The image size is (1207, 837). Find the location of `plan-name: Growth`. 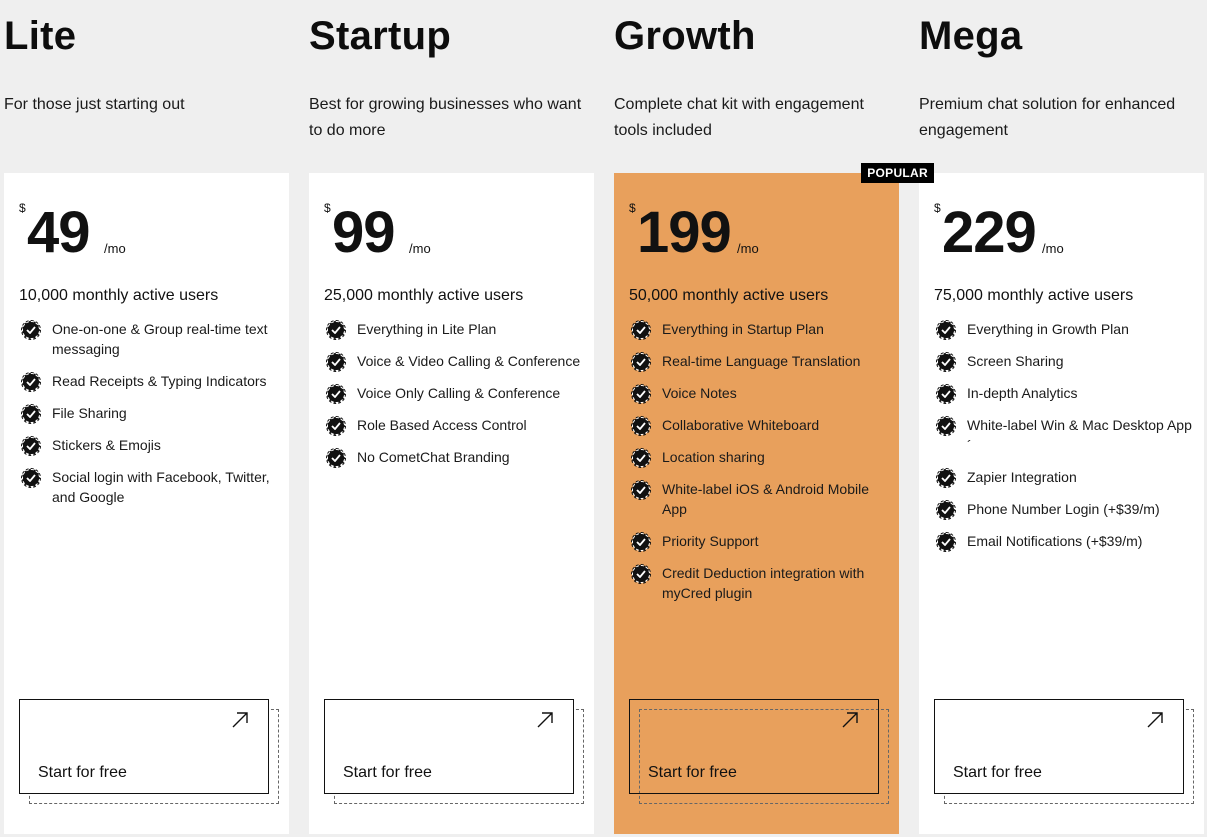

plan-name: Growth is located at coordinates (685, 36).